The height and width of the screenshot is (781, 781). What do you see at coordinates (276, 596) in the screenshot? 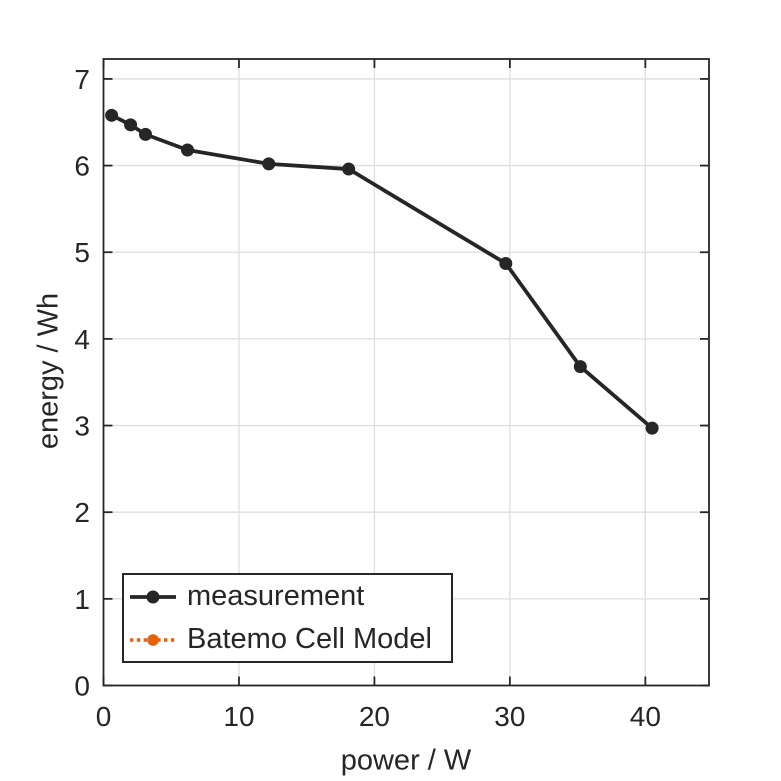
I see `legend-label-measurement: measurement` at bounding box center [276, 596].